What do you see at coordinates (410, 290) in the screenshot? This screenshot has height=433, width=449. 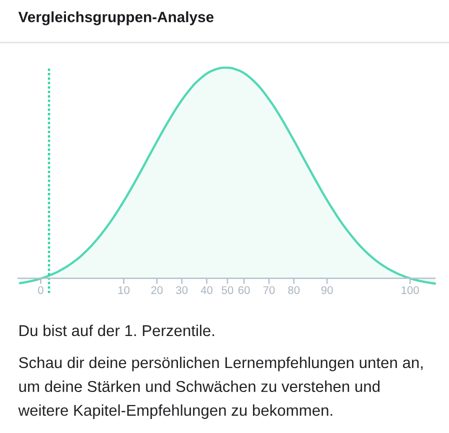 I see `x-tick-label: 100` at bounding box center [410, 290].